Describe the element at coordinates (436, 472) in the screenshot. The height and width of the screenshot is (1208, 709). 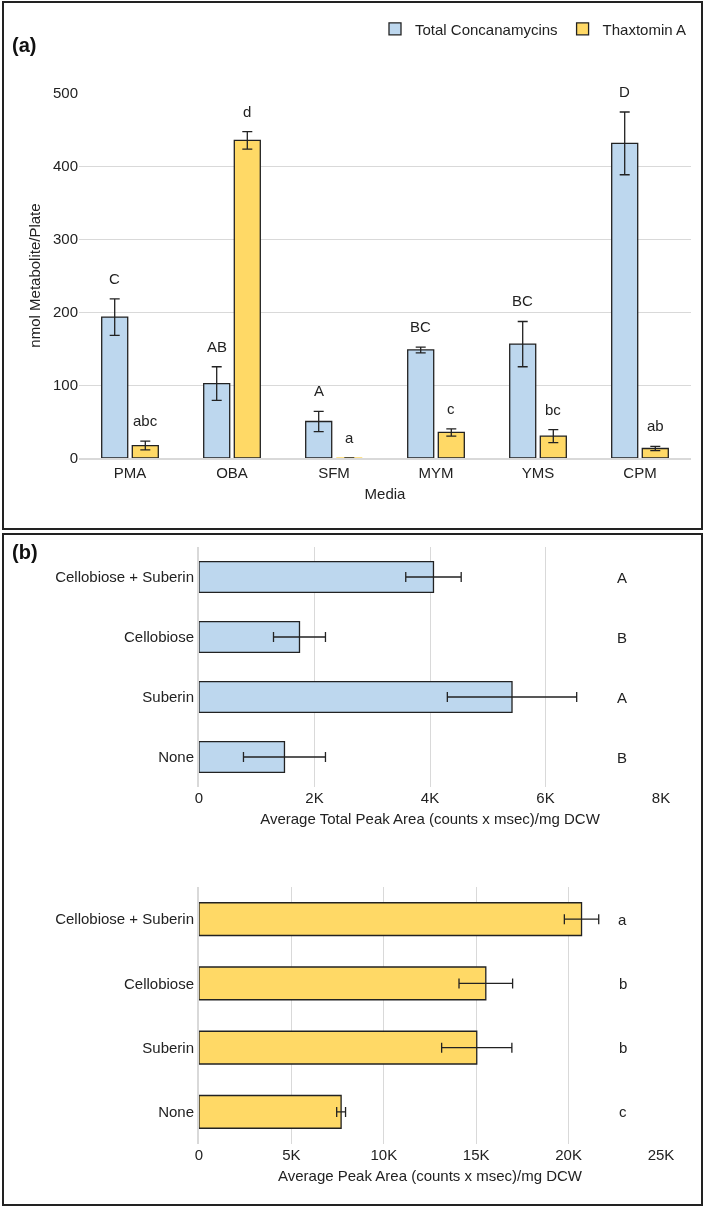
I see `x-tick-label: MYM` at that location.